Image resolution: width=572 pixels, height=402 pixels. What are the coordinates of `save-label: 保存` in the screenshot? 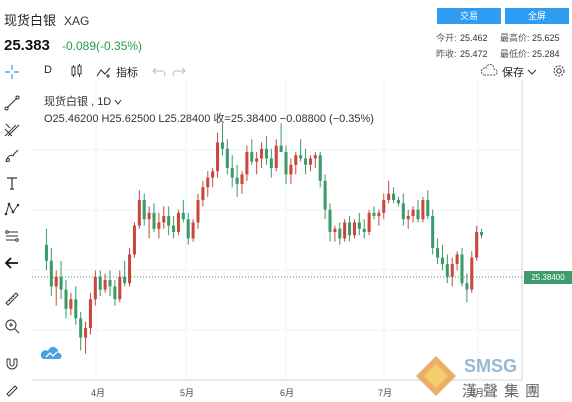 It's located at (513, 73).